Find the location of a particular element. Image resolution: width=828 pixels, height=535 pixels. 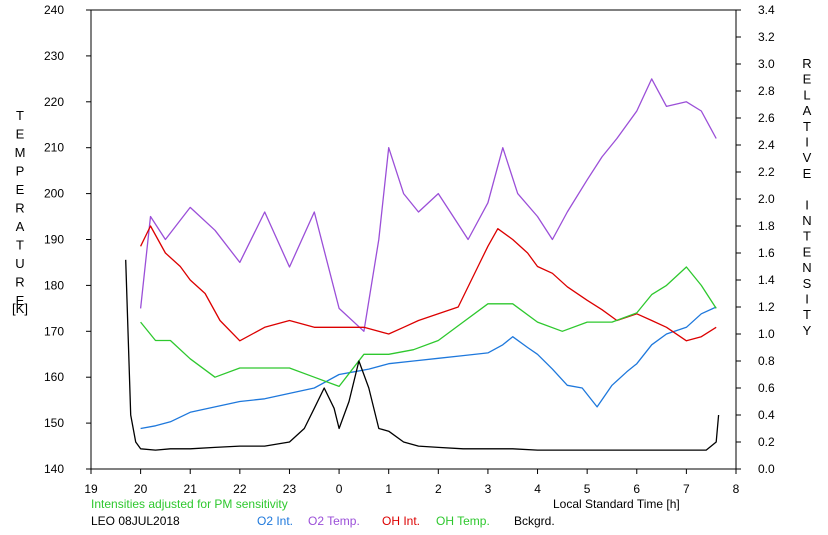

y-right-tick-label: 0.2 is located at coordinates (766, 442).